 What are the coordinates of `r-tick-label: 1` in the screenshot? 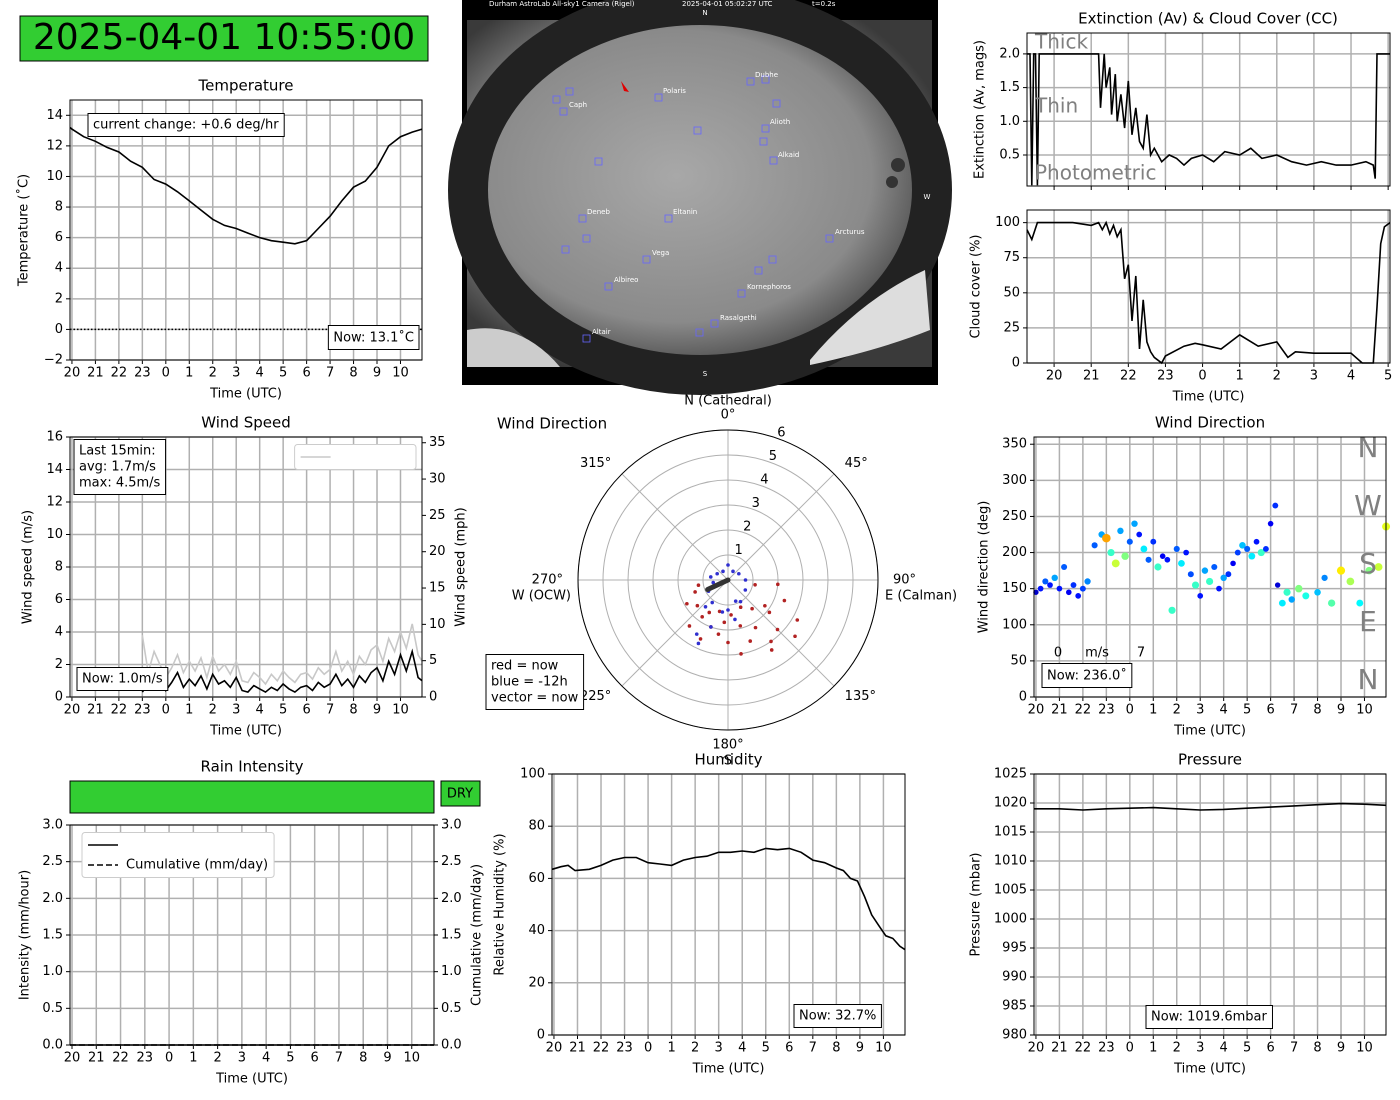 It's located at (739, 550).